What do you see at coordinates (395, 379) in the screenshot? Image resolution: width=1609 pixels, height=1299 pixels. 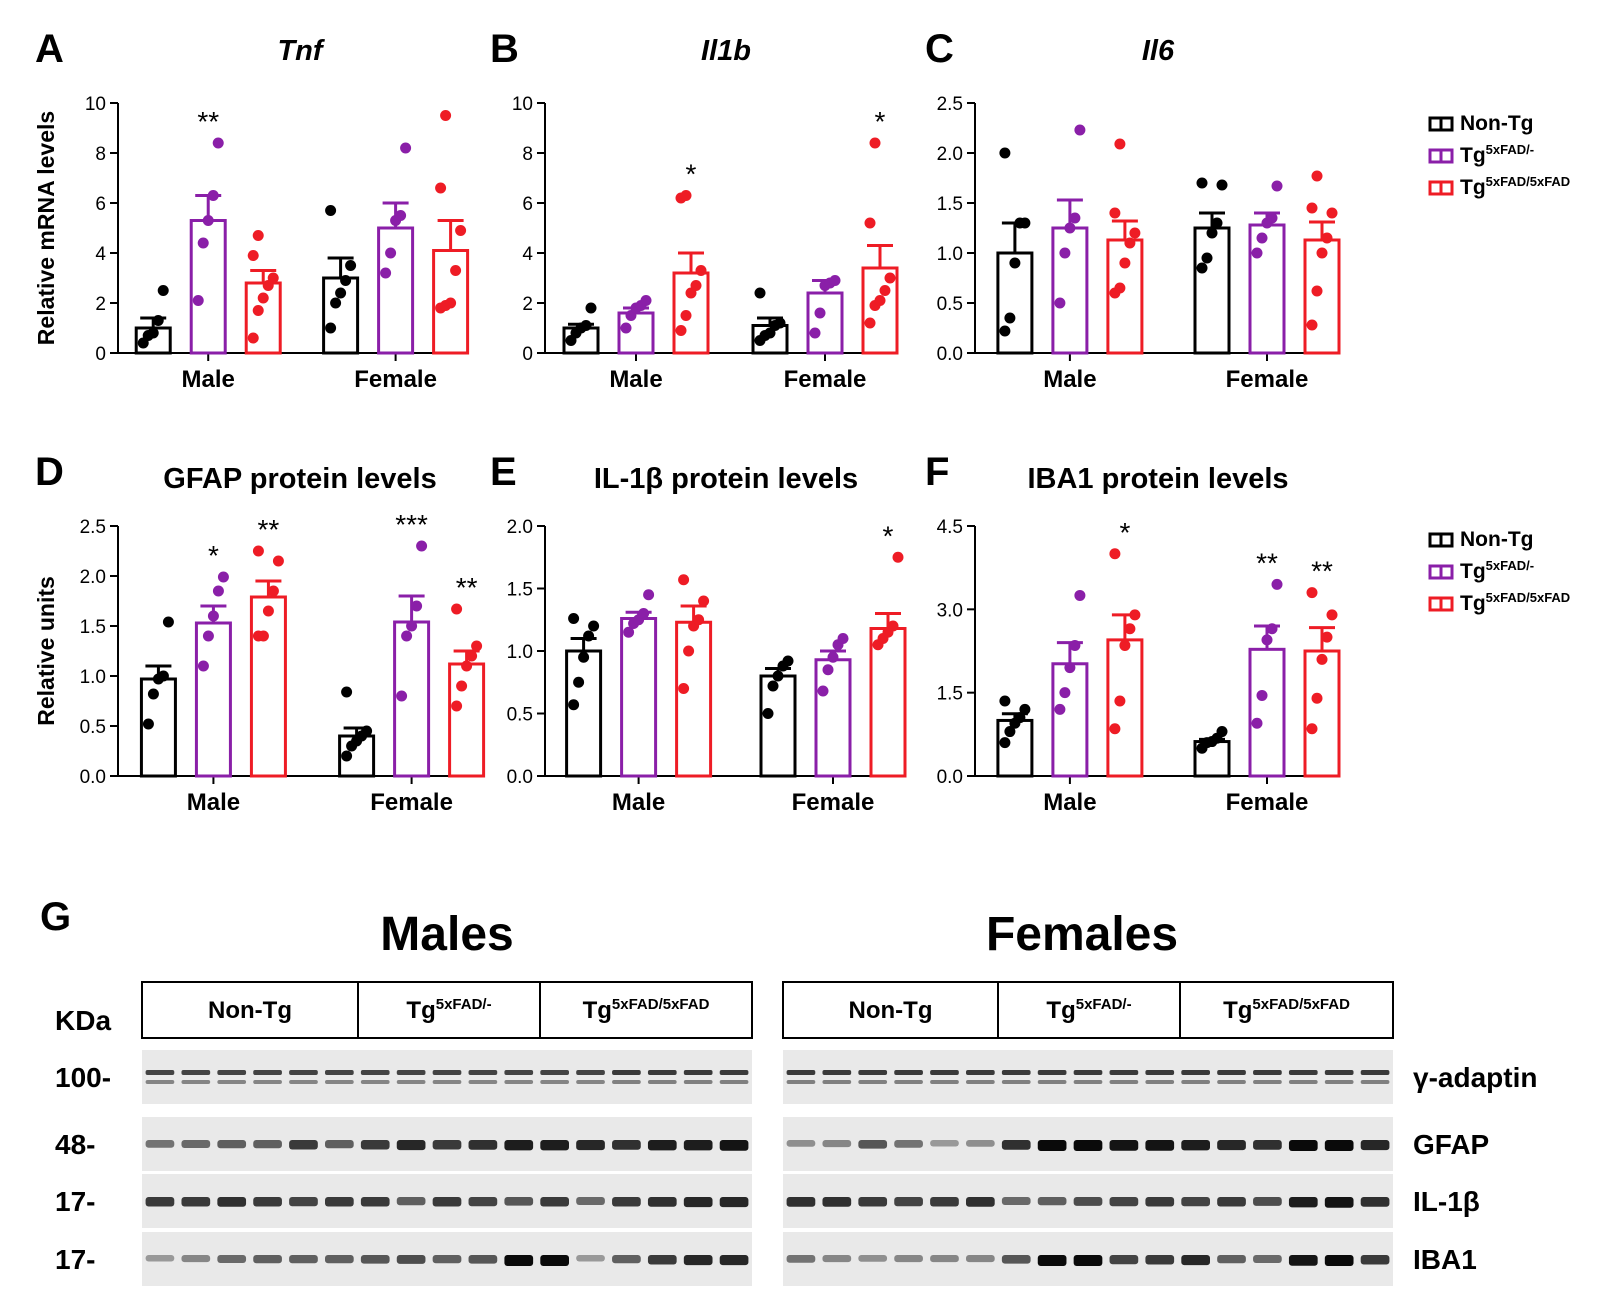 I see `x-tick-label: Female` at bounding box center [395, 379].